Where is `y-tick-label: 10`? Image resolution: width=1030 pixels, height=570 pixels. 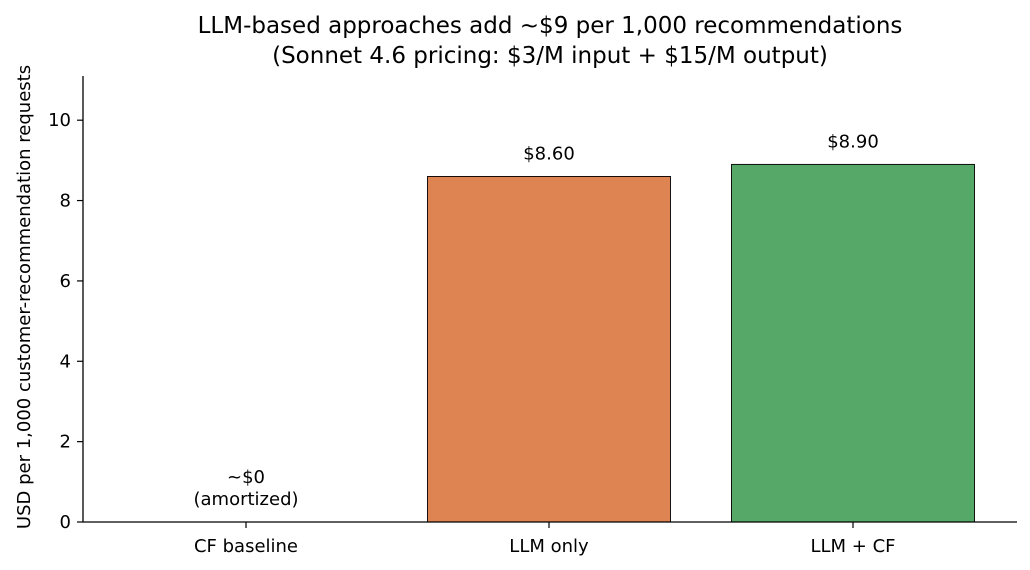
y-tick-label: 10 is located at coordinates (59, 120).